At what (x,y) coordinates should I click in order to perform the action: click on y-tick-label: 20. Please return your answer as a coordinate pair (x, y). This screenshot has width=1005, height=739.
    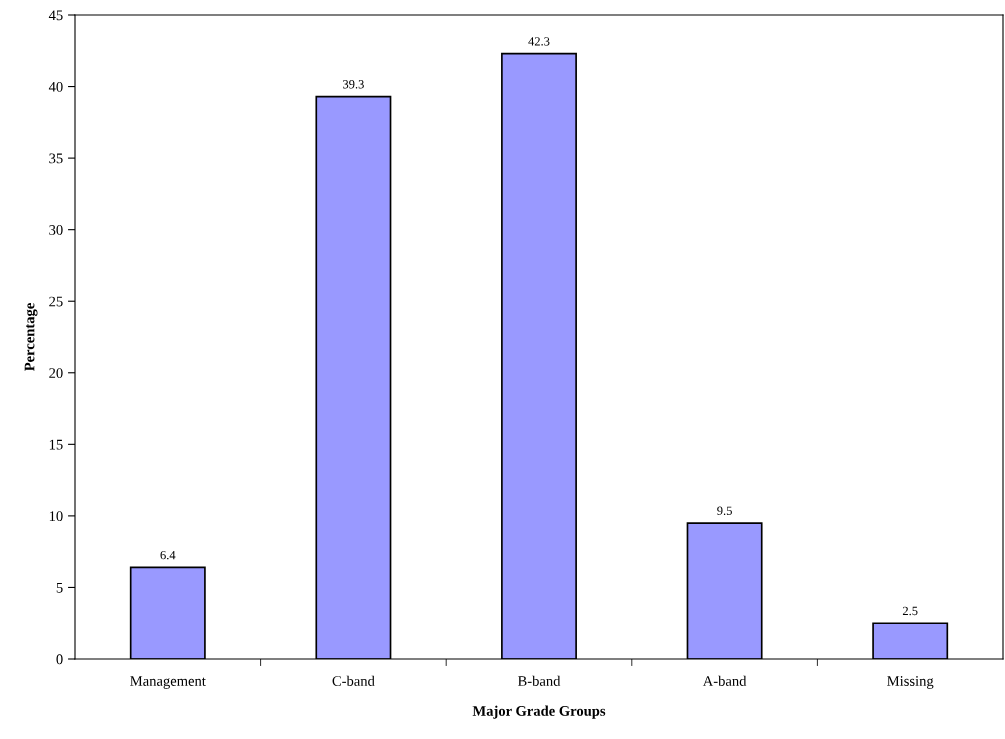
    Looking at the image, I should click on (56, 373).